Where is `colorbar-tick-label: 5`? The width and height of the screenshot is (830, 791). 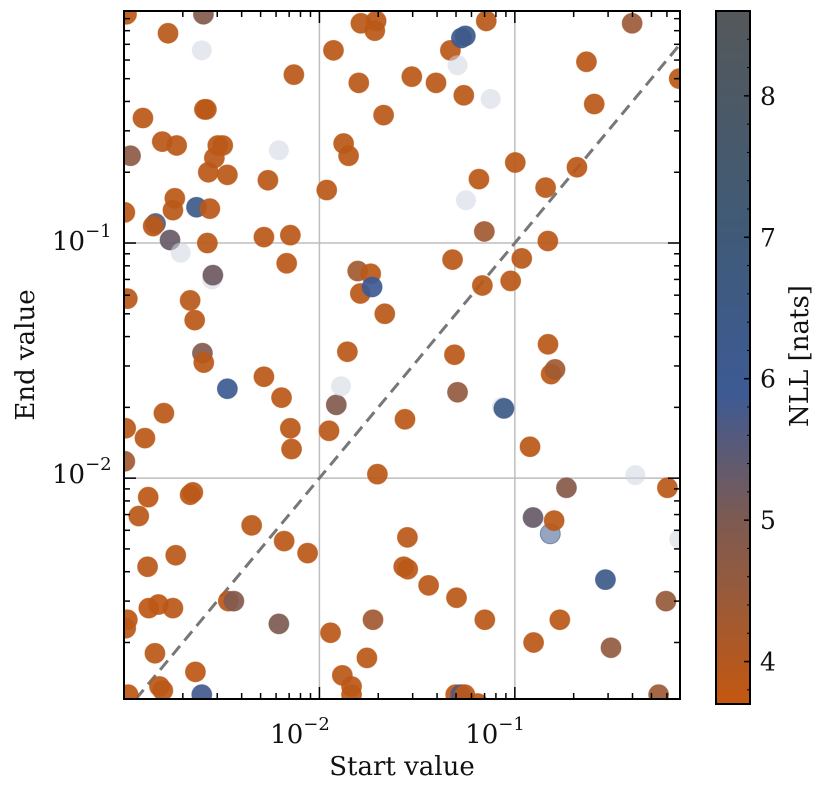
colorbar-tick-label: 5 is located at coordinates (768, 520).